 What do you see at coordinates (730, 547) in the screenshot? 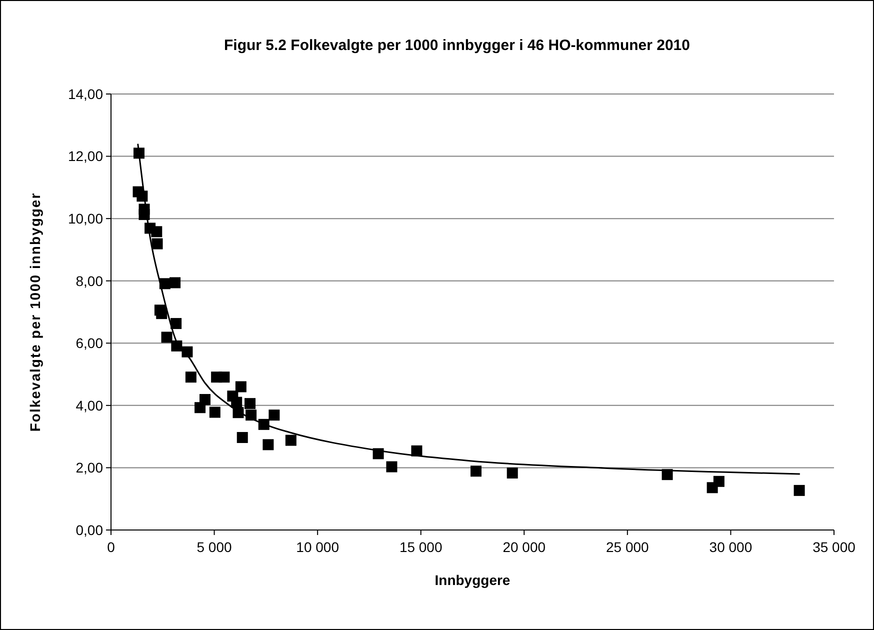
I see `x-tick-label: 30 000` at bounding box center [730, 547].